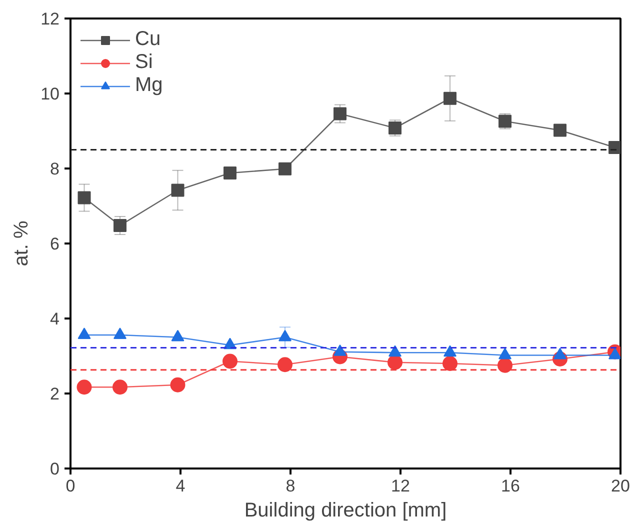 The image size is (632, 528). I want to click on y-tick-label: 12, so click(50, 19).